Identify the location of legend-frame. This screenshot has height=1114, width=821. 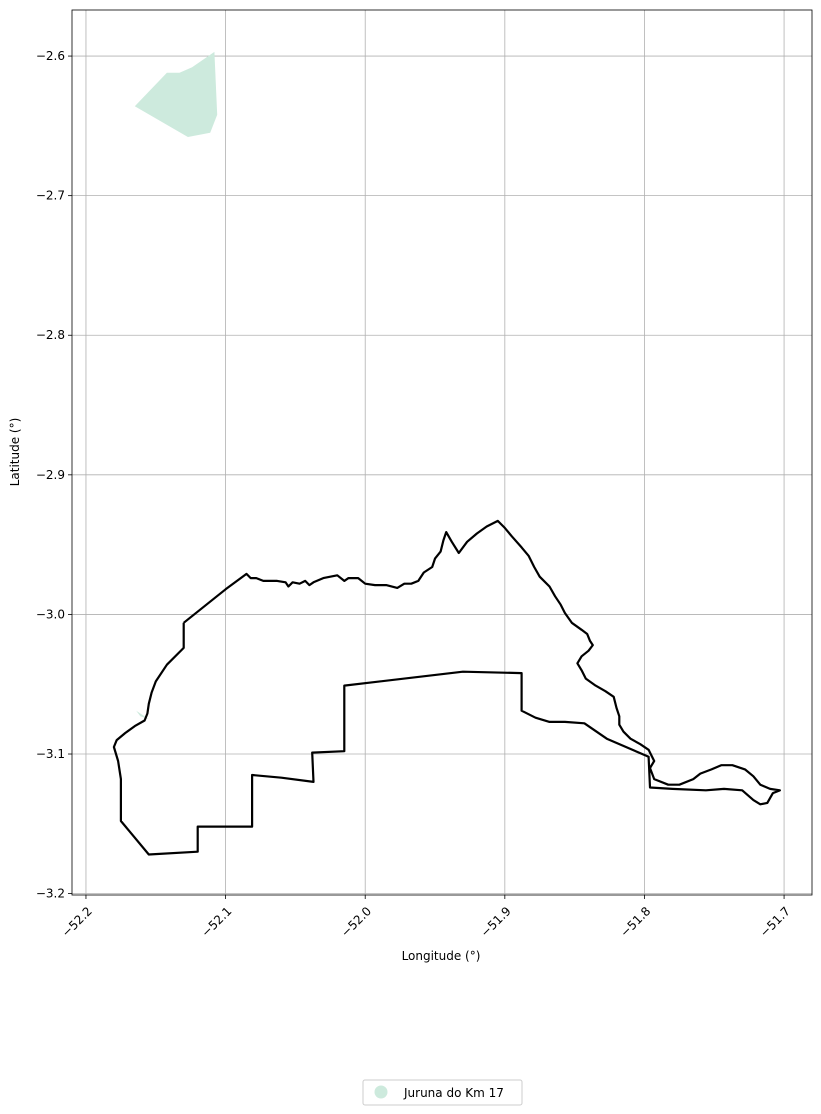
(442, 1092).